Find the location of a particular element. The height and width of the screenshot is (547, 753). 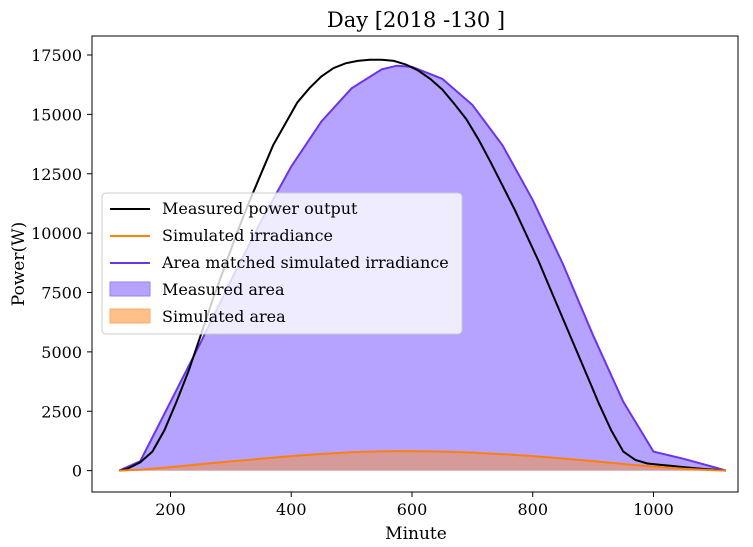

simulated-irradiance-line is located at coordinates (422, 461).